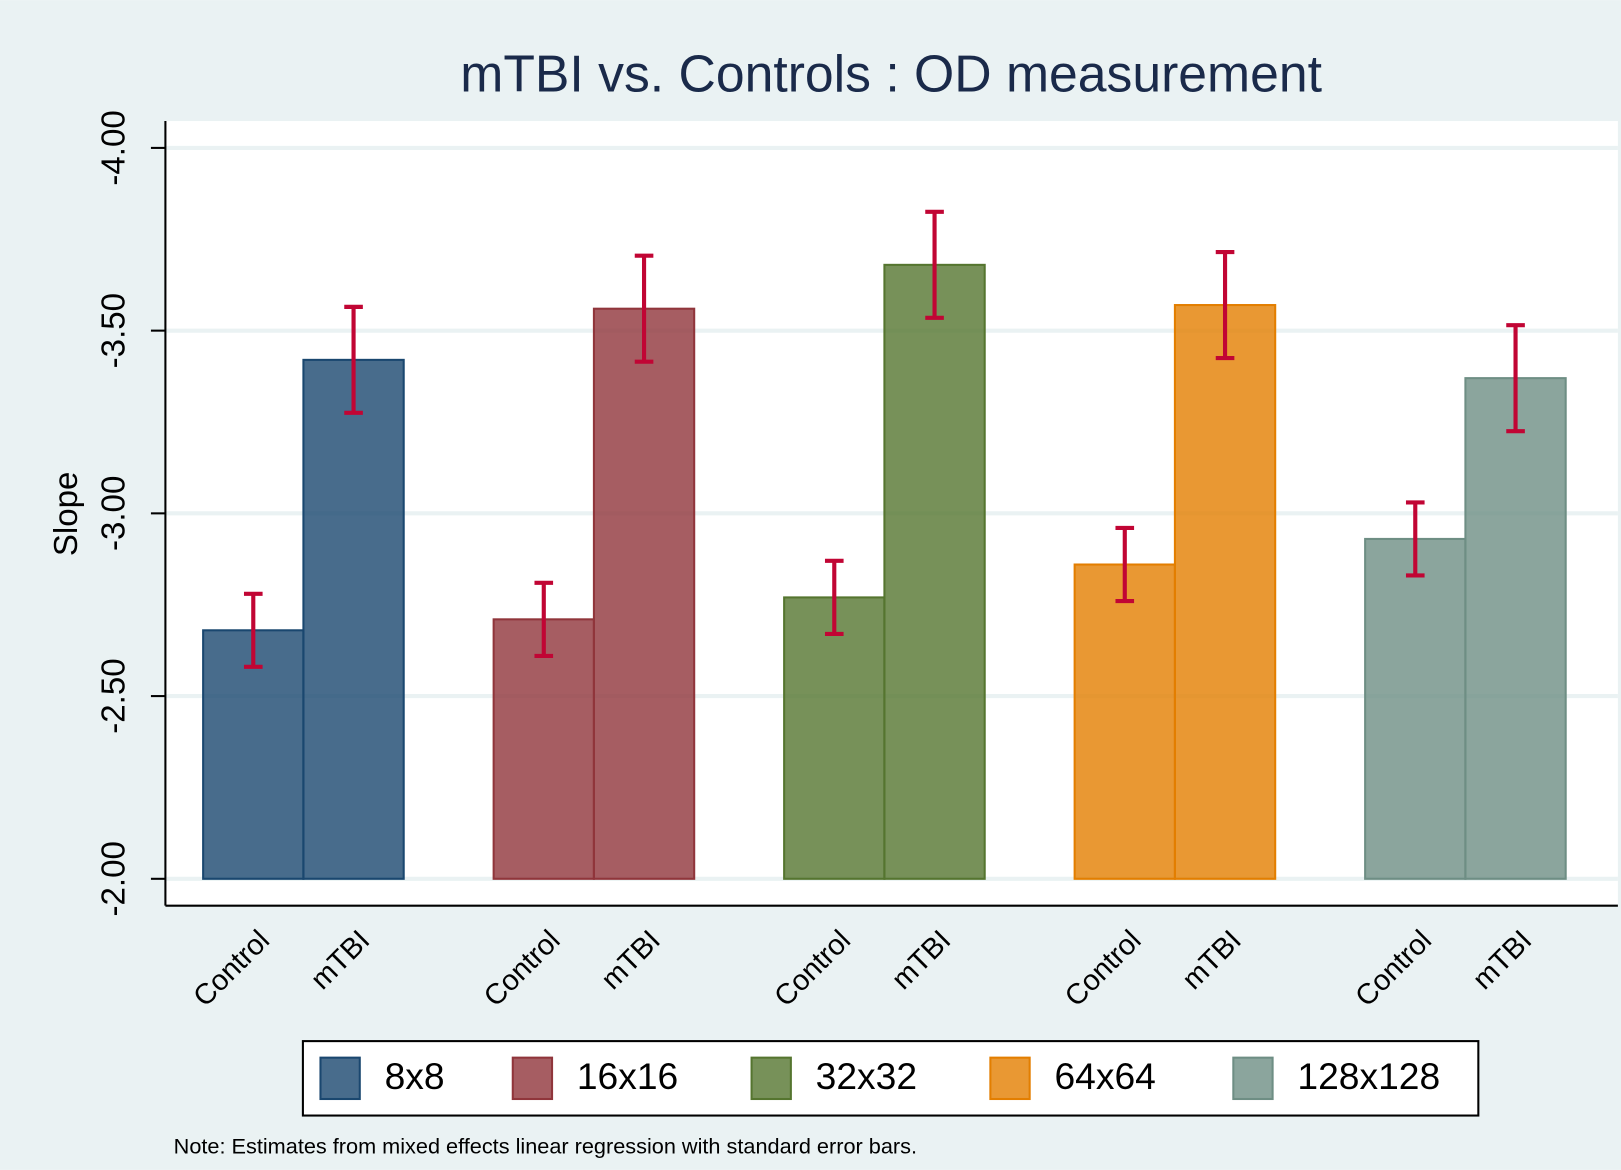  I want to click on y-axis-label: Slope, so click(66, 514).